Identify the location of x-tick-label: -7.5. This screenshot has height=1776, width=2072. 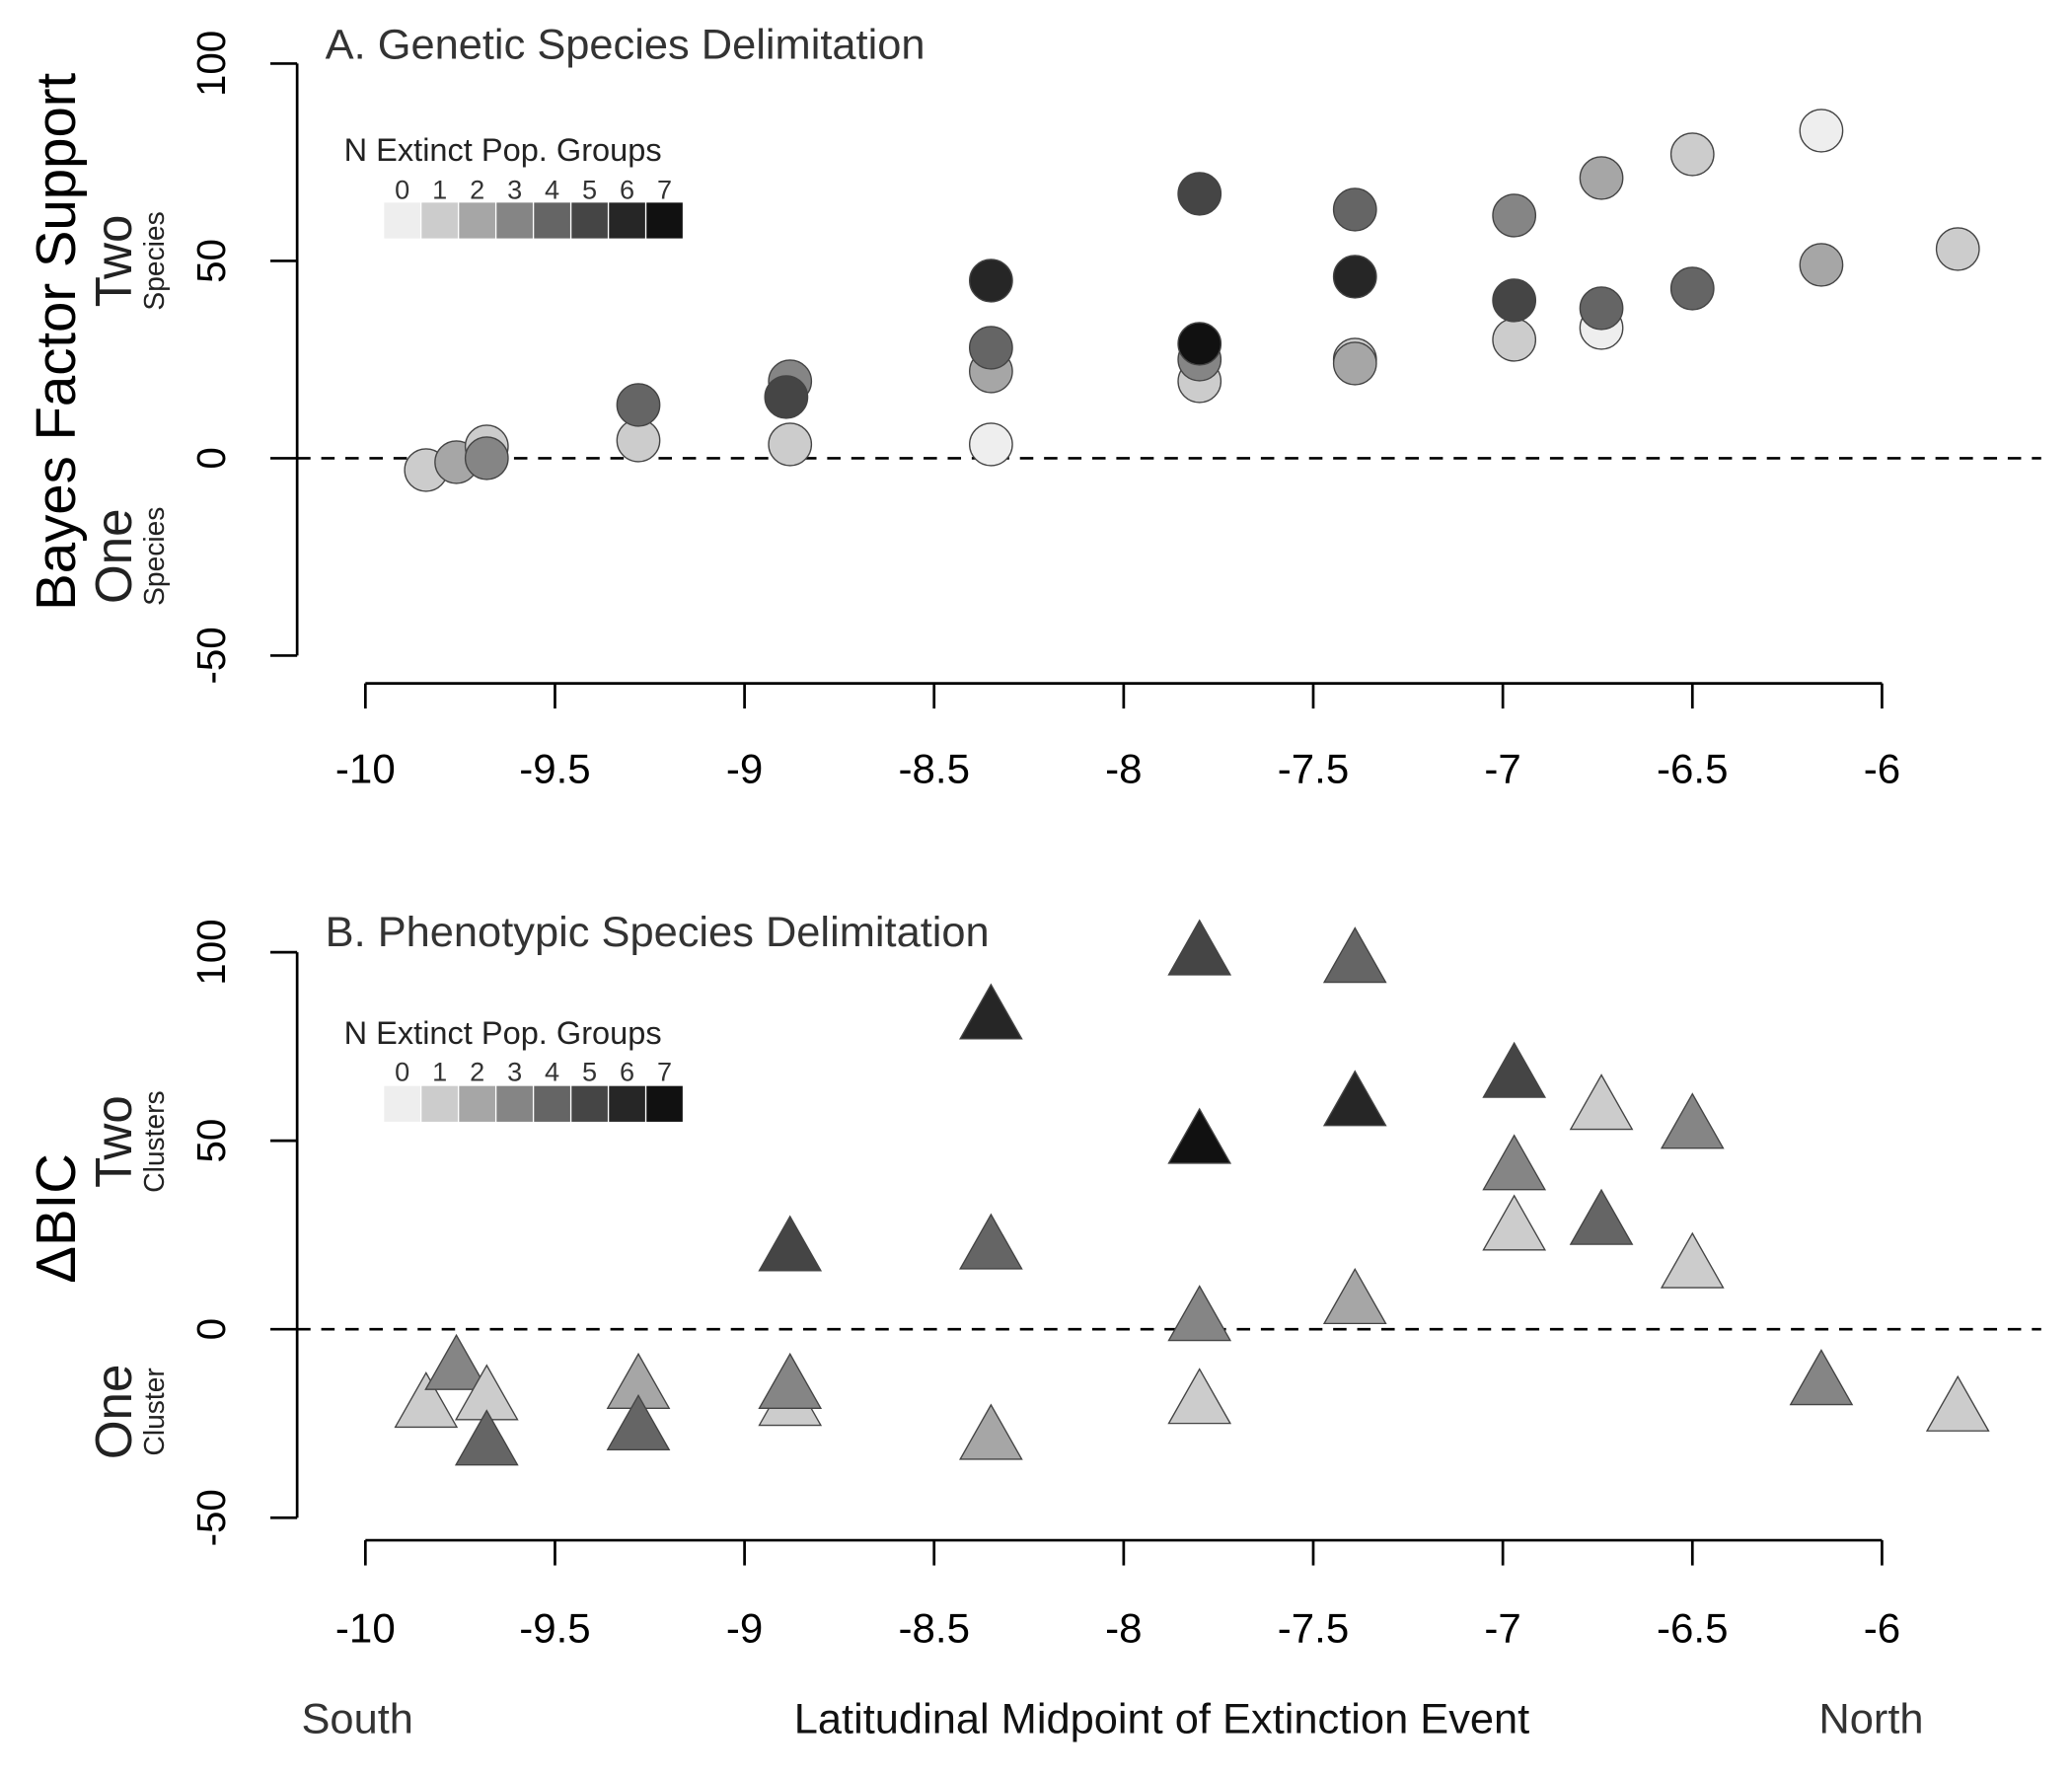
(1313, 769).